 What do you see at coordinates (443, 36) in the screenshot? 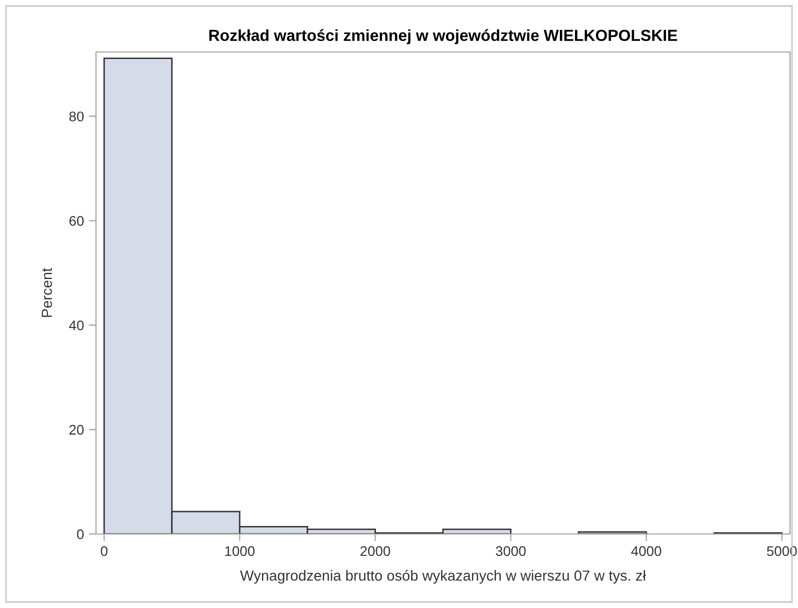
I see `chart-title: Rozkład wartości zmiennej w województwie WIELKOPOLSKIE` at bounding box center [443, 36].